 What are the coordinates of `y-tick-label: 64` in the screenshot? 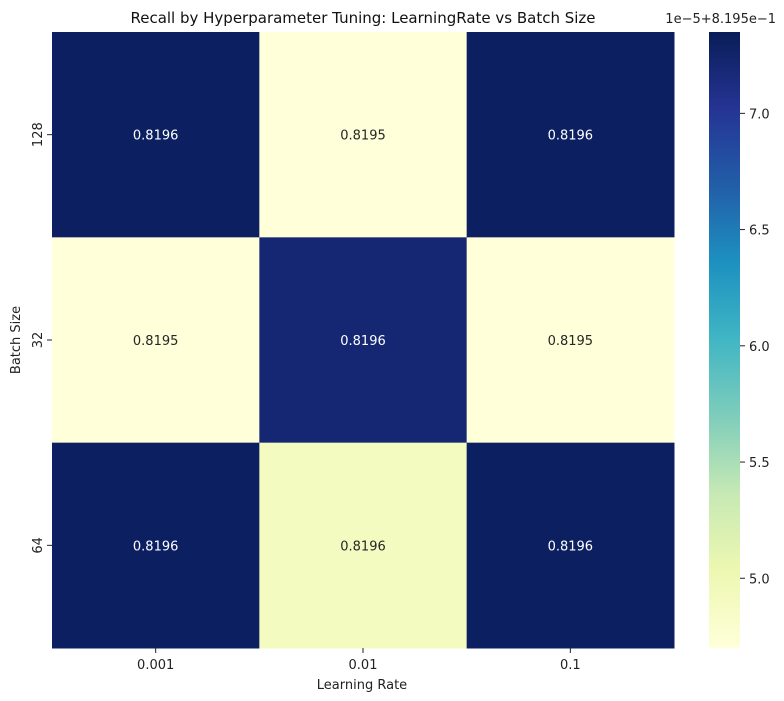 It's located at (38, 545).